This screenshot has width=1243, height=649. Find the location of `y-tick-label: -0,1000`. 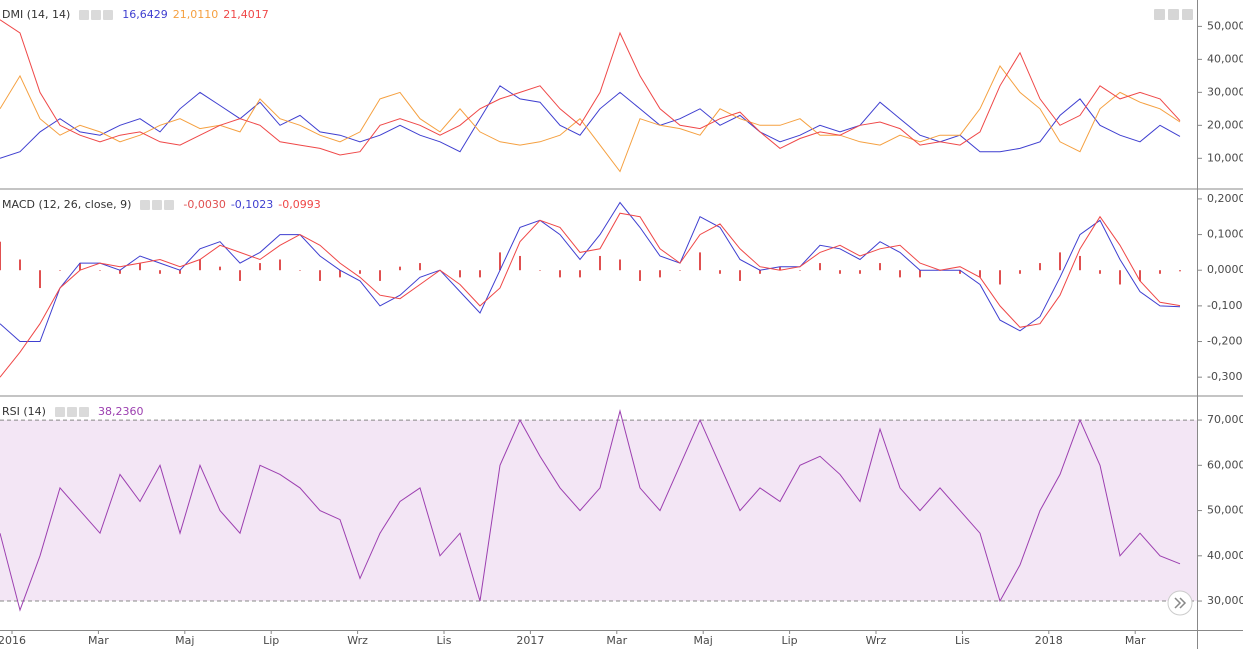

y-tick-label: -0,1000 is located at coordinates (1225, 305).